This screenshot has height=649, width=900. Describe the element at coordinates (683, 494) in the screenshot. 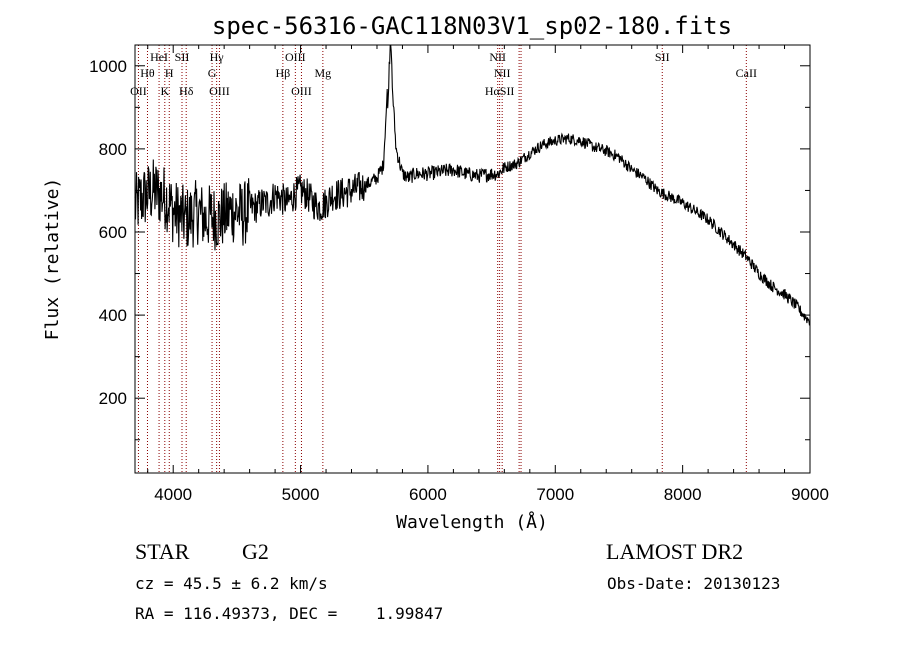

I see `x-tick-label: 8000` at that location.